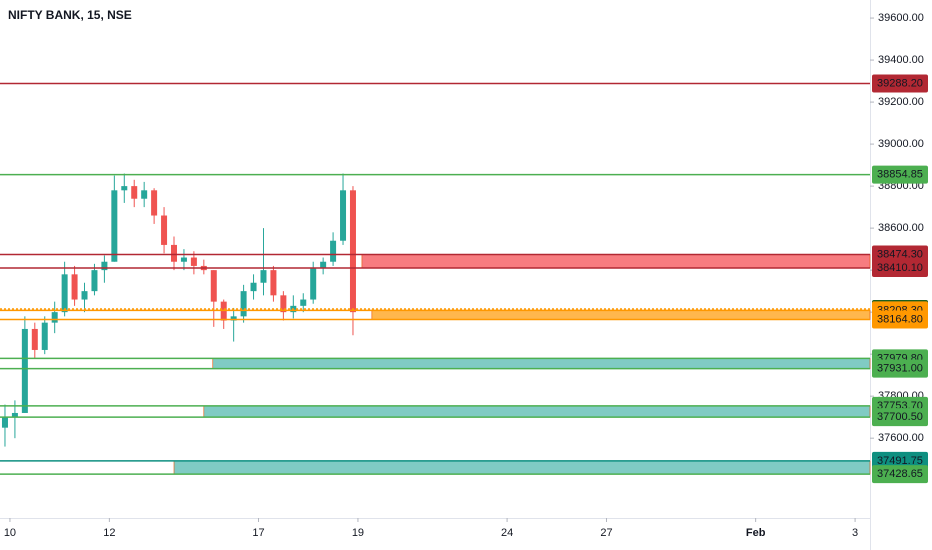  What do you see at coordinates (10, 533) in the screenshot?
I see `x-tick-label: 10` at bounding box center [10, 533].